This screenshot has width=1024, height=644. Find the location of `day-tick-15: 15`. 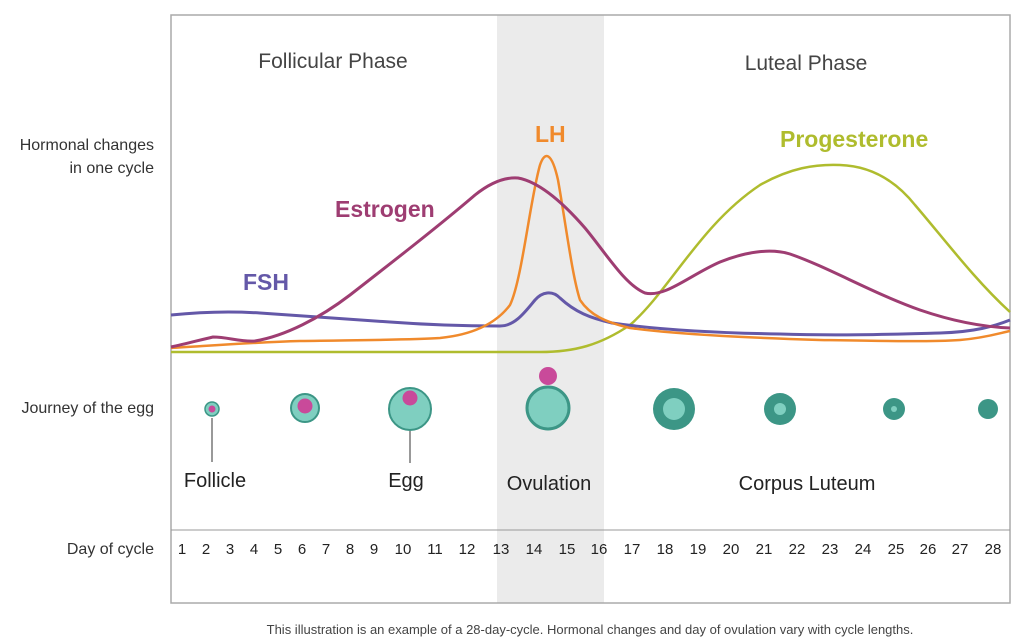

day-tick-15: 15 is located at coordinates (567, 549).